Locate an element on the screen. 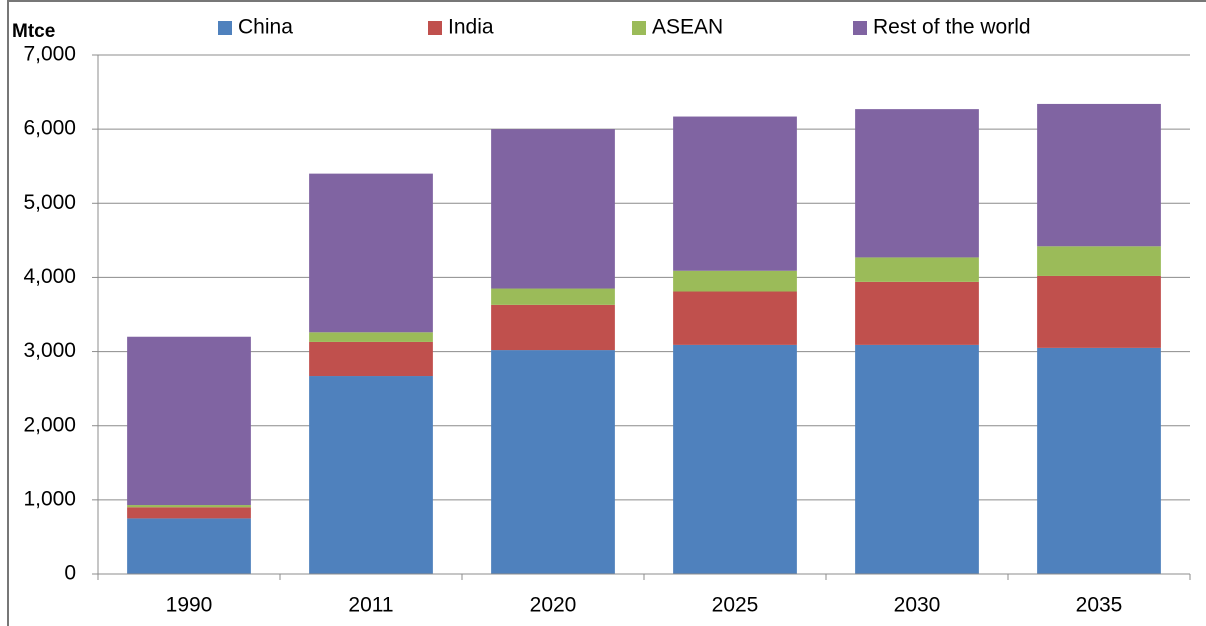  y-tick-label: 3,000 is located at coordinates (49, 350).